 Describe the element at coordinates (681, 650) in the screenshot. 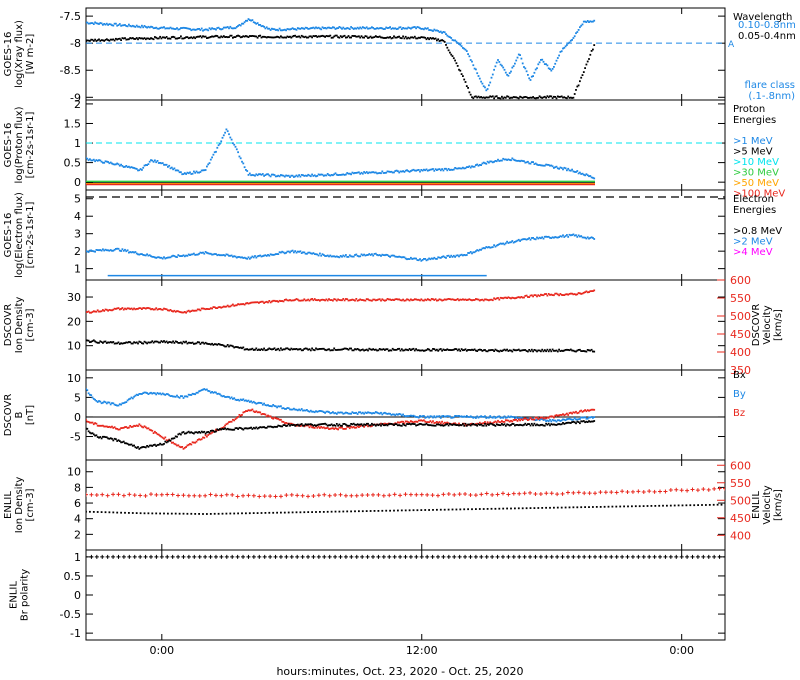

I see `x-tick-label: 0:00` at that location.